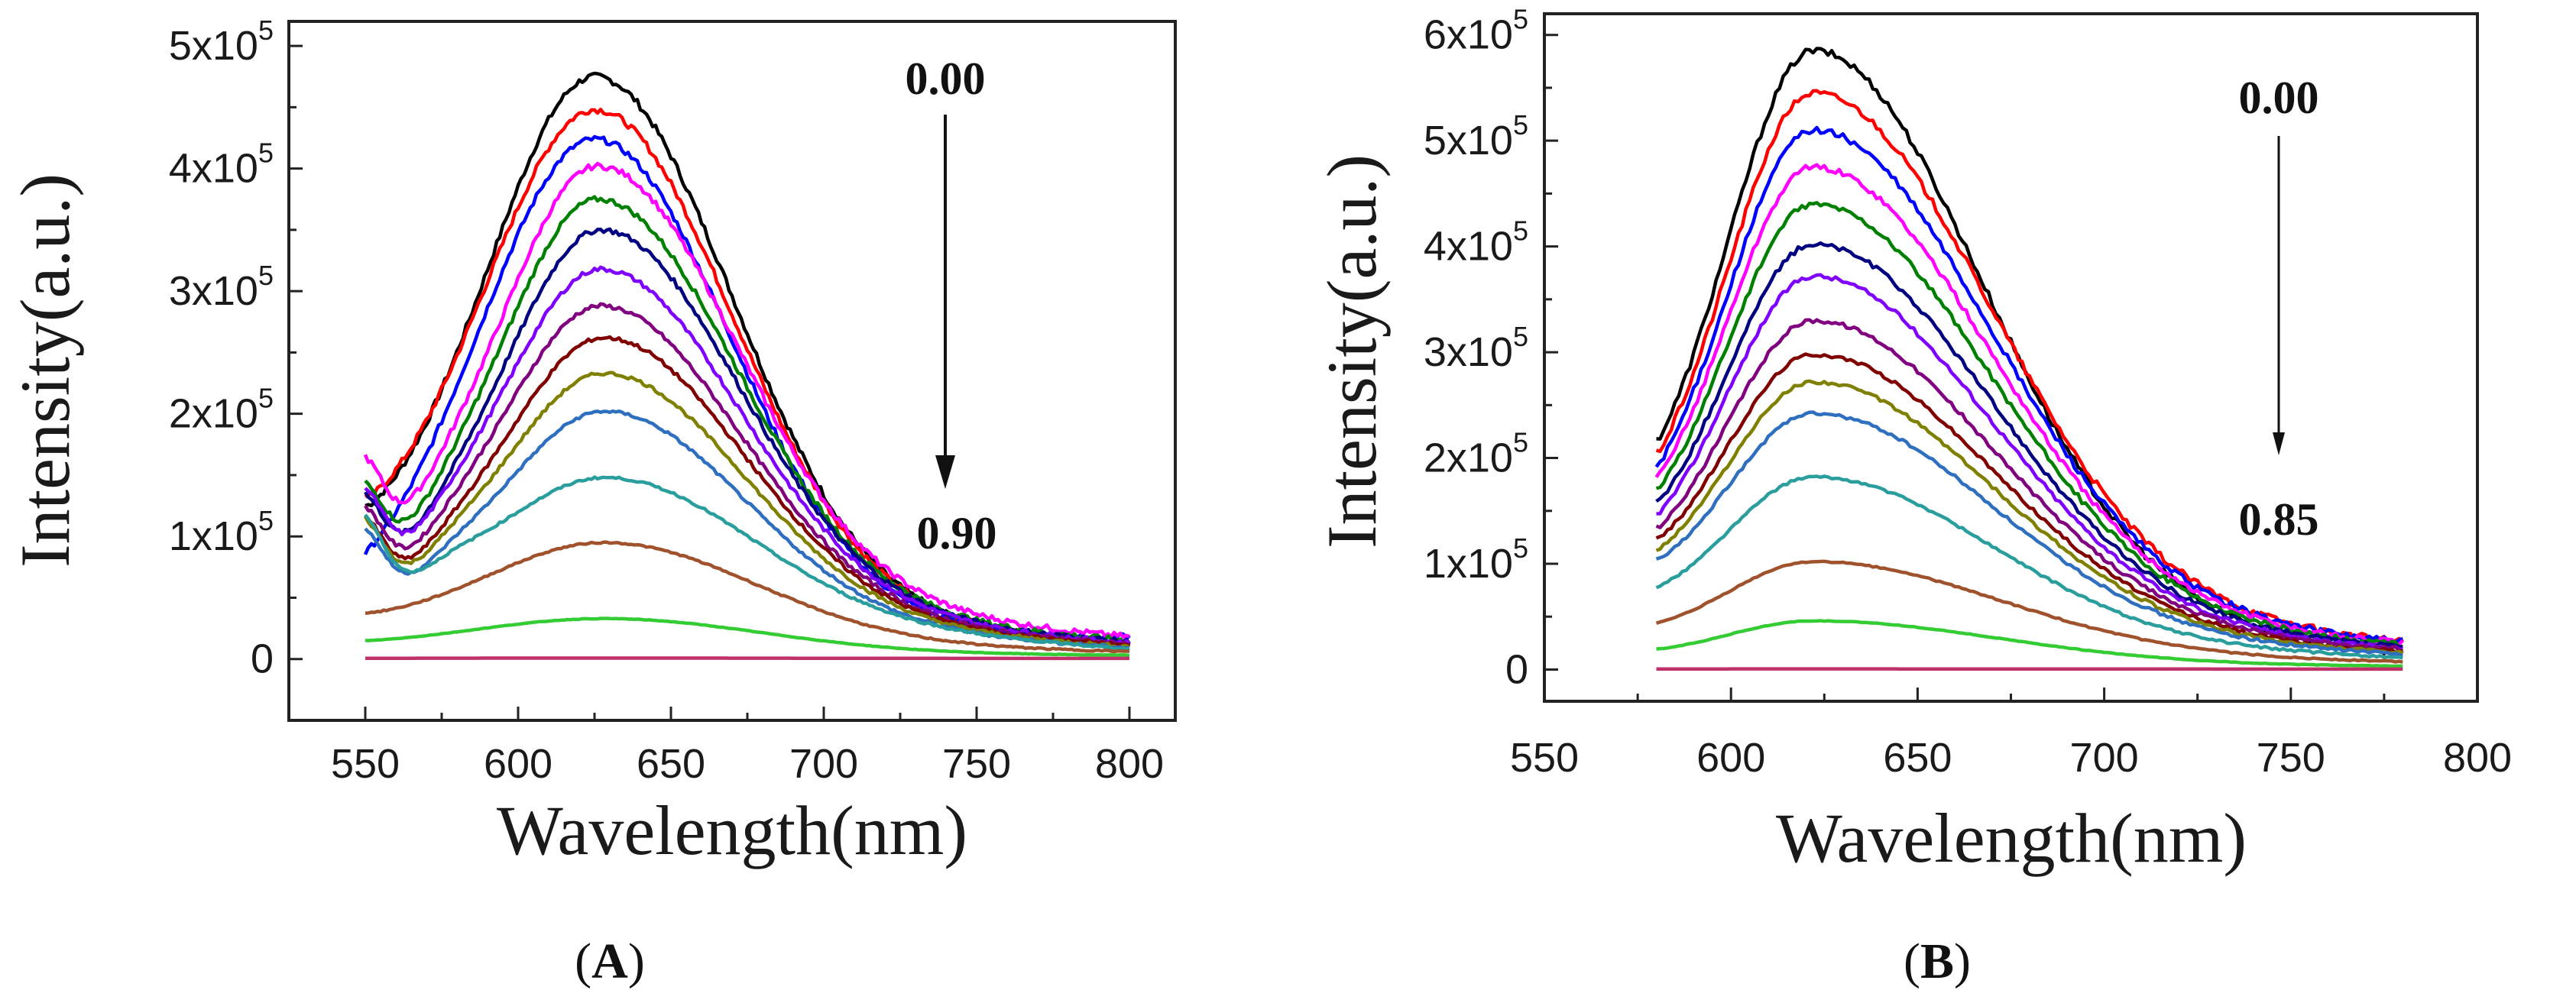 Image resolution: width=2576 pixels, height=1003 pixels. I want to click on y-ticks-b: 0 1x10⁵ 2x10⁵ 3x10⁵ 4x10⁵ 5x10⁵ 6x10⁵, so click(1491, 348).